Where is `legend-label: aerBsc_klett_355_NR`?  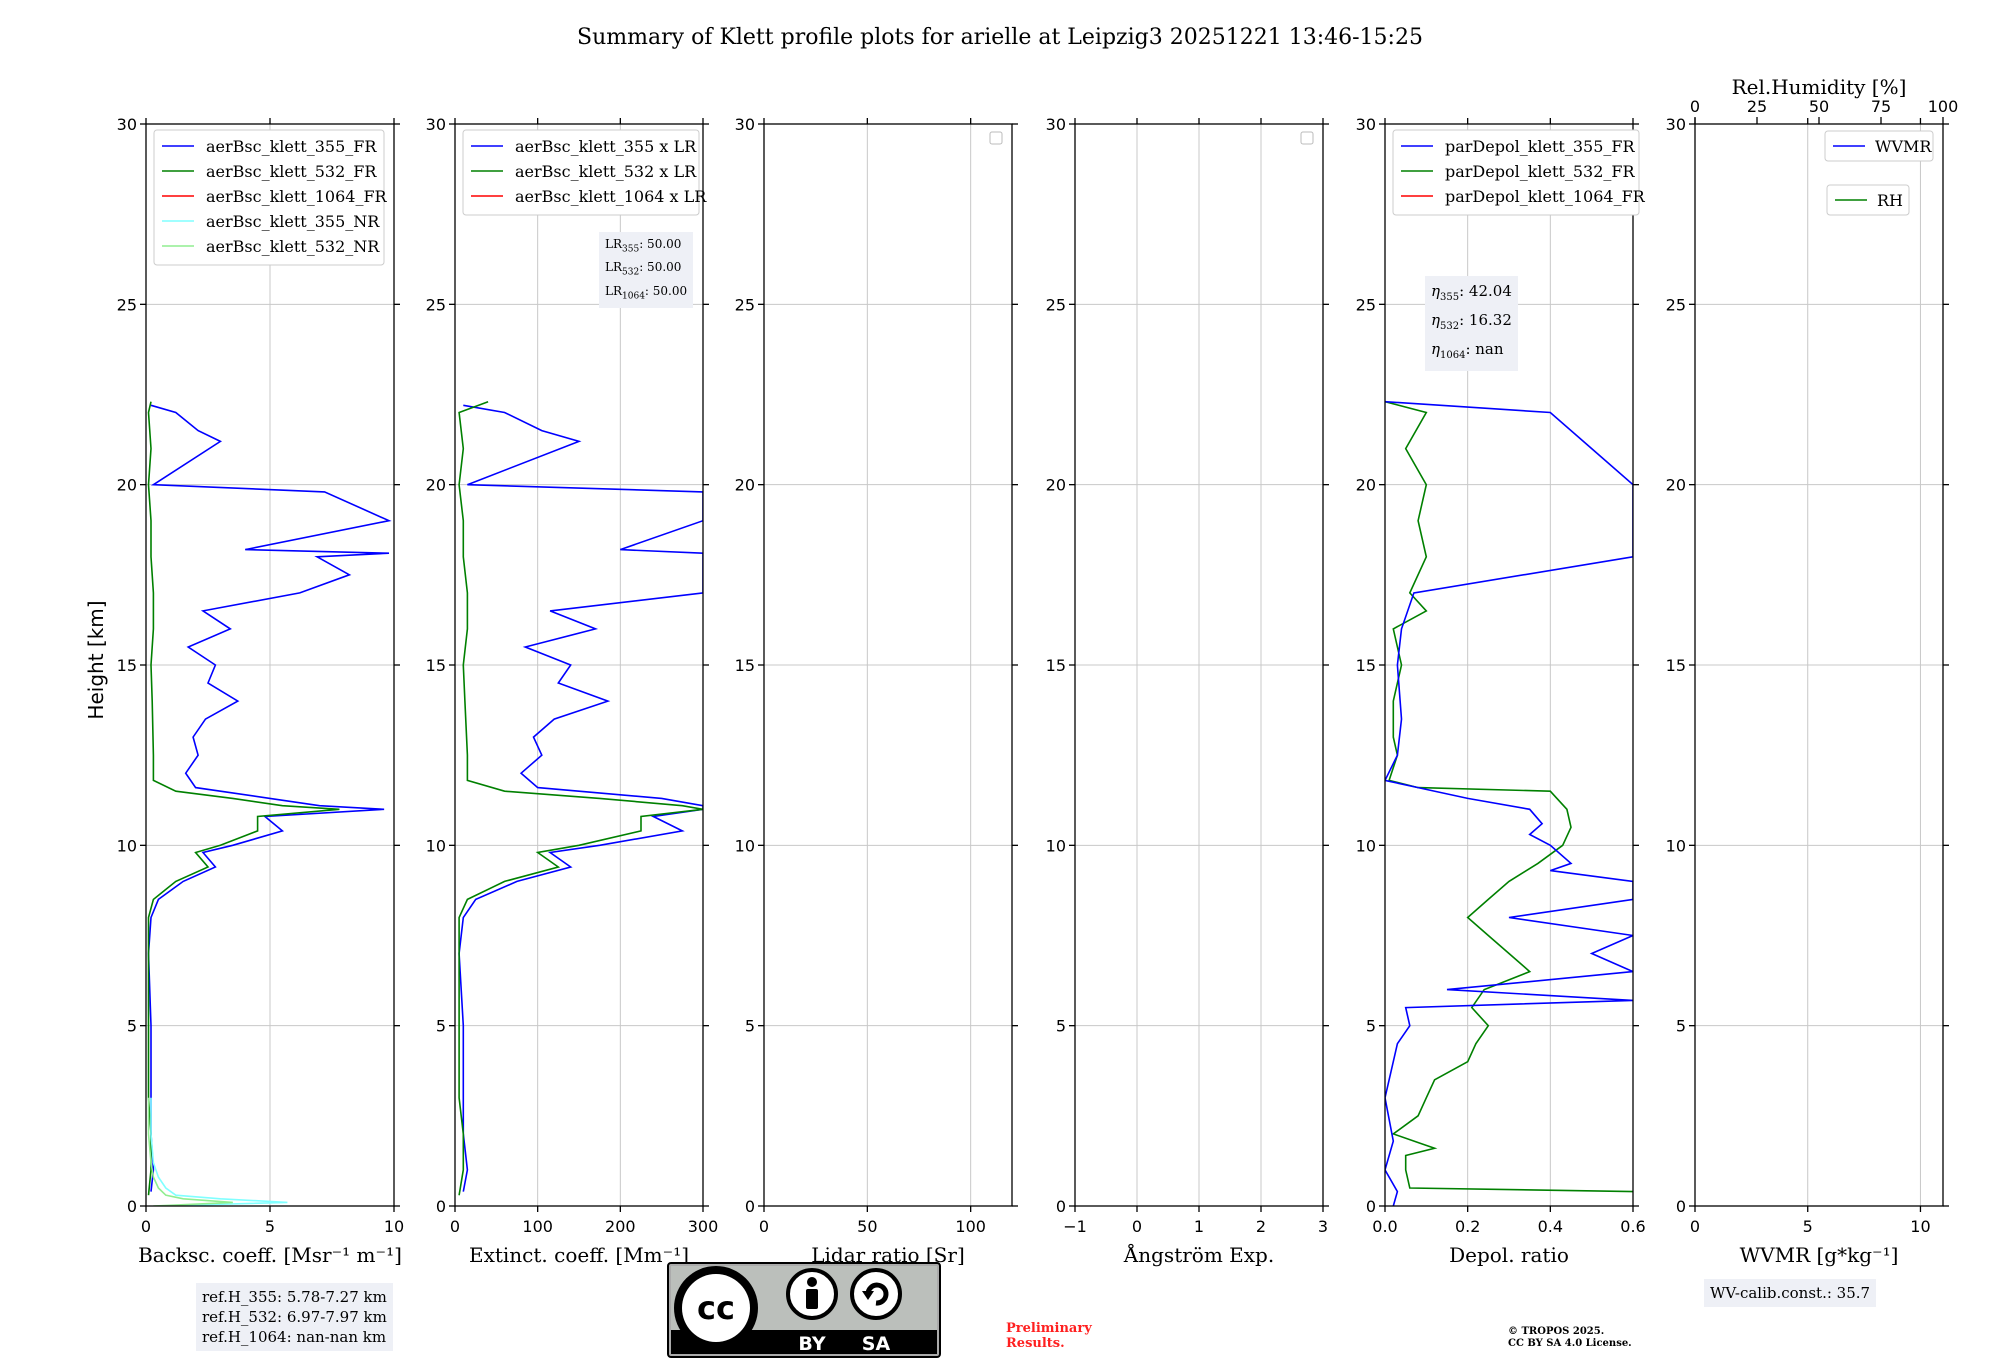
legend-label: aerBsc_klett_355_NR is located at coordinates (293, 221).